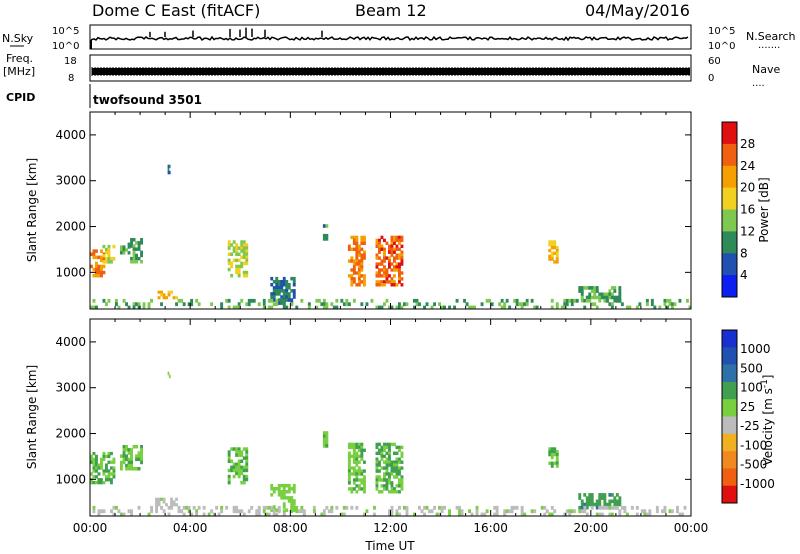  I want to click on velocity-colorbar-label: Velocity [m s-1], so click(767, 420).